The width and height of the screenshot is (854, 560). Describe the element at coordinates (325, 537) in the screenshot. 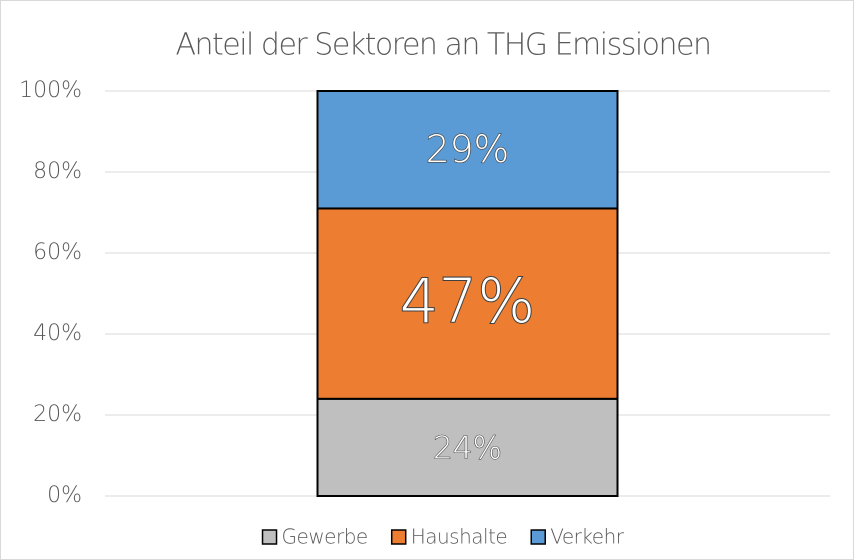

I see `legend-label: Gewerbe` at that location.